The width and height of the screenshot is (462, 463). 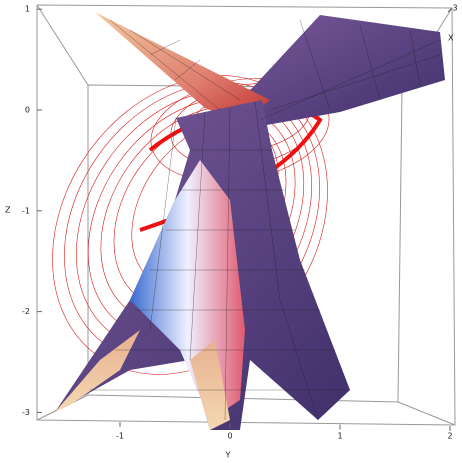 I want to click on z-tick-label: 0, so click(x=27, y=110).